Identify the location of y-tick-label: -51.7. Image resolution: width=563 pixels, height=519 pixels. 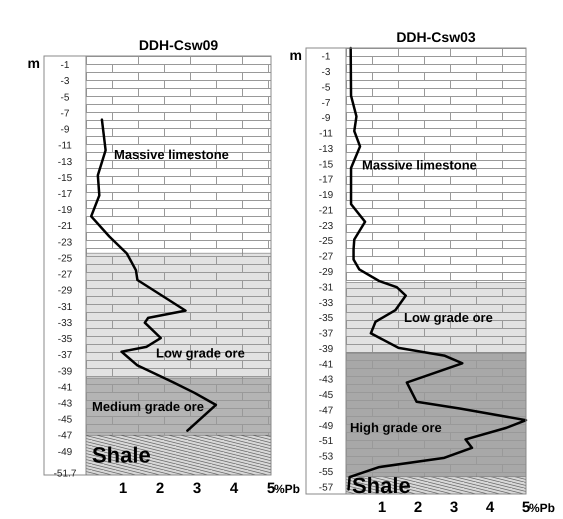
(65, 474).